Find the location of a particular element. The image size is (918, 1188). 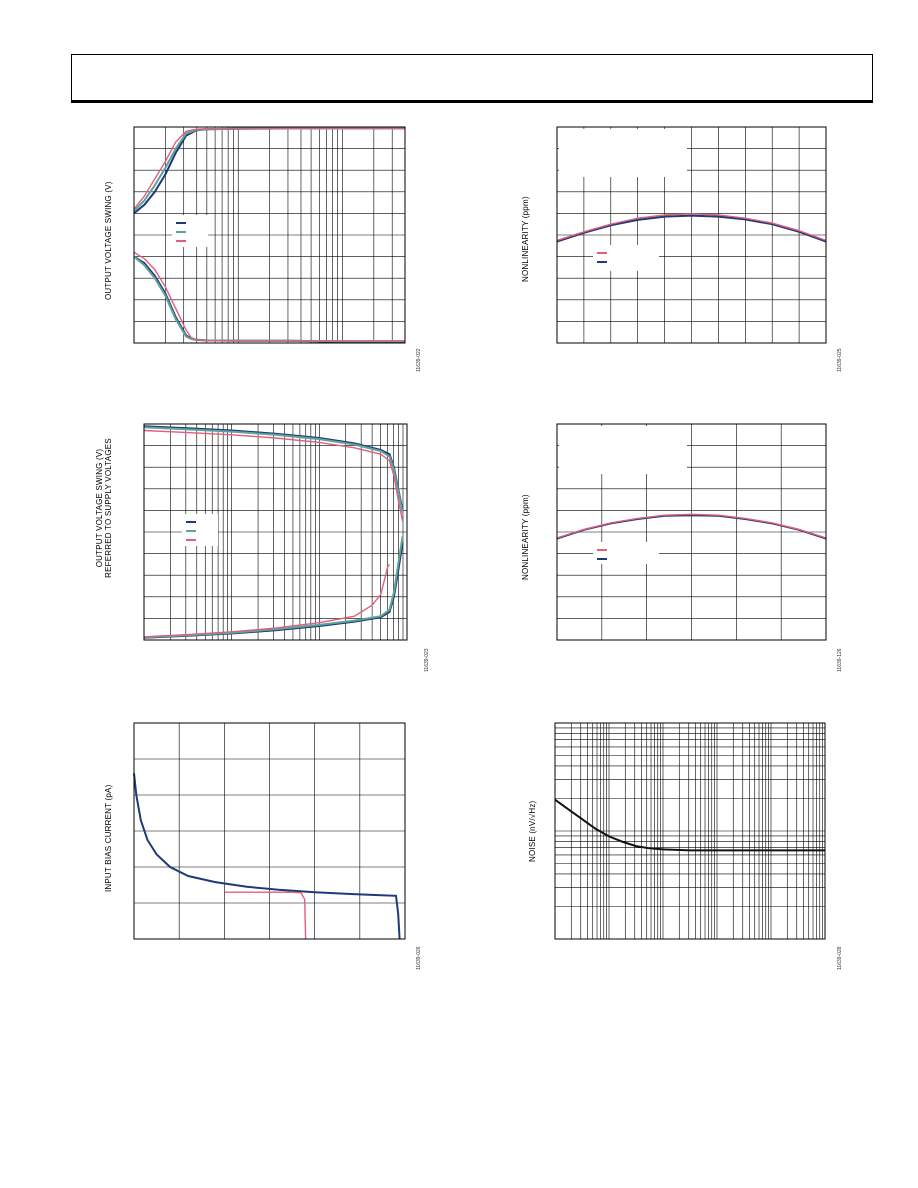

chart-6-grid is located at coordinates (689, 831).